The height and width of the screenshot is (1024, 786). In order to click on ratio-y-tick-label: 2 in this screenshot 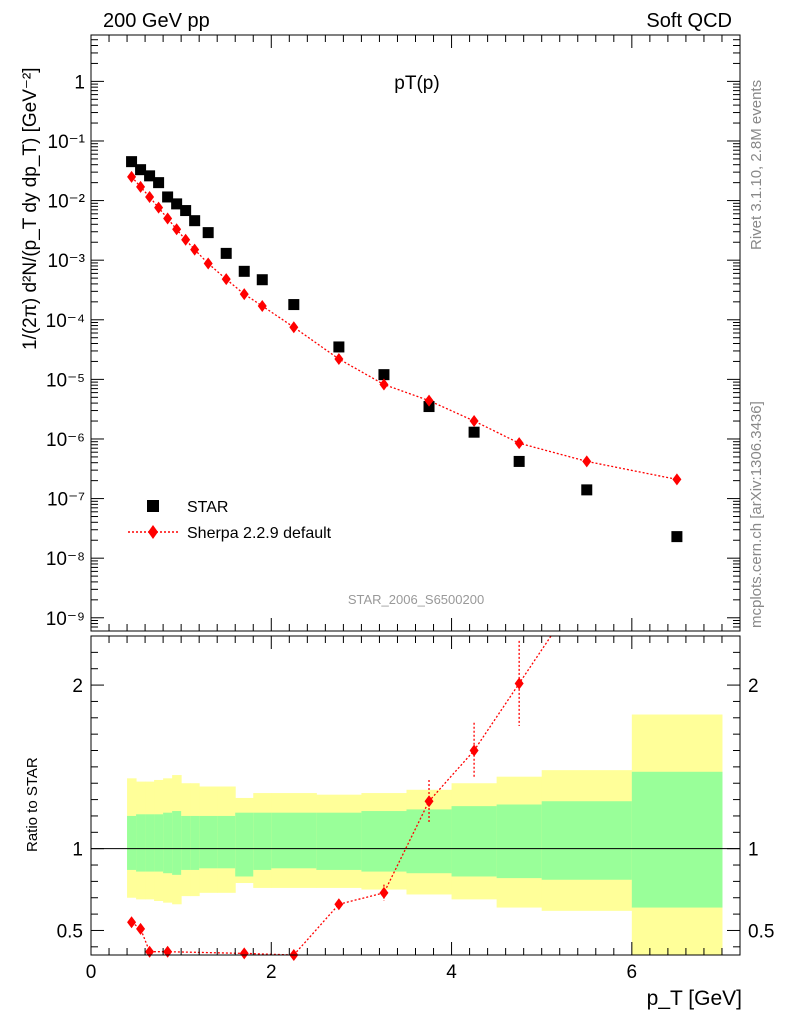, I will do `click(77, 686)`.